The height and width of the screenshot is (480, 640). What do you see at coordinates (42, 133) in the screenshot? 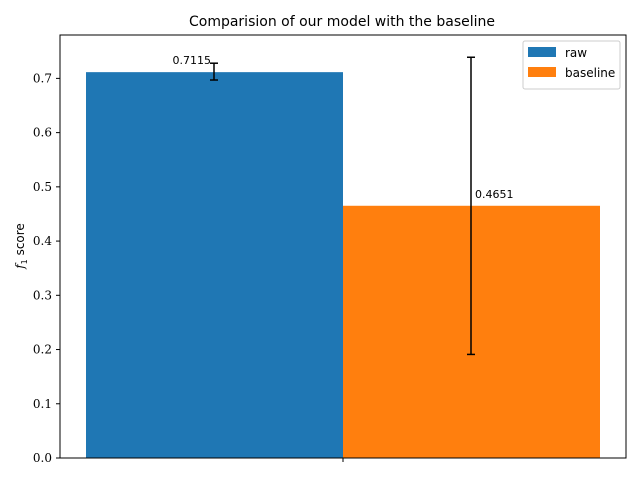
I see `y-tick-label: 0.6` at bounding box center [42, 133].